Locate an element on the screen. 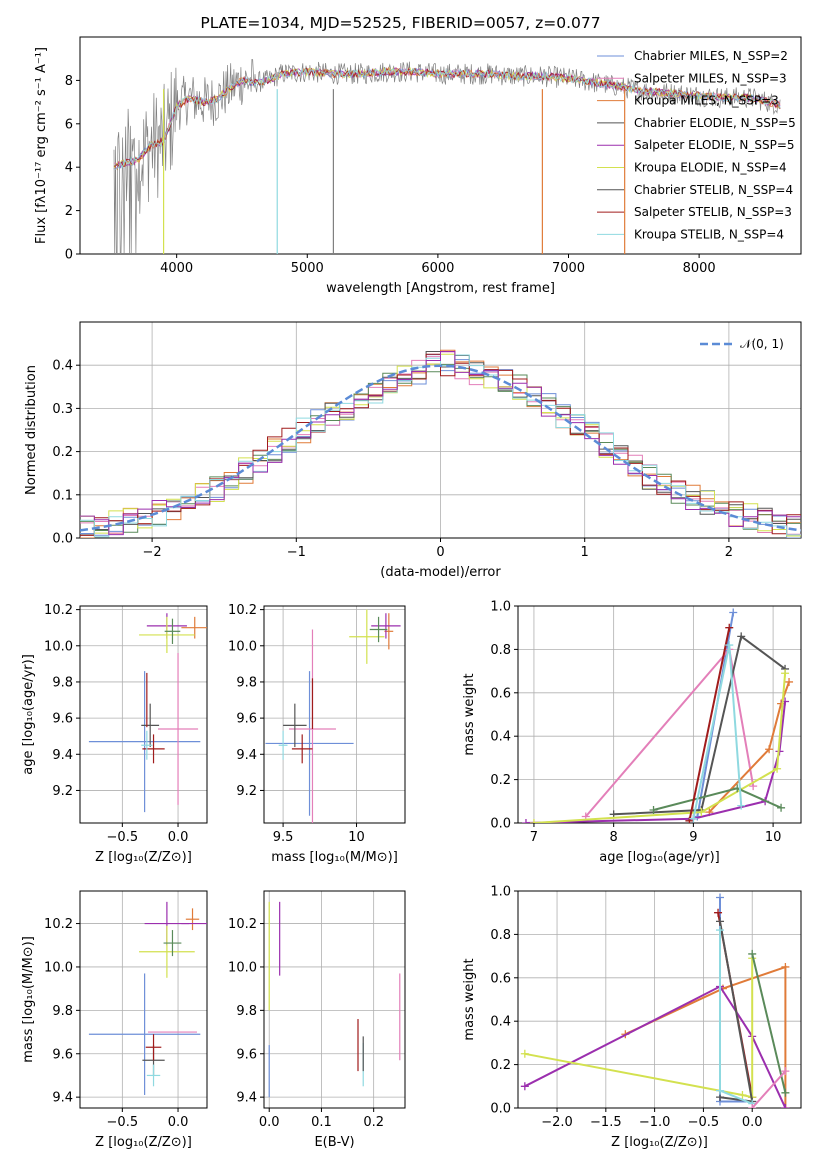  y-tick-label: 1.0 is located at coordinates (500, 607).